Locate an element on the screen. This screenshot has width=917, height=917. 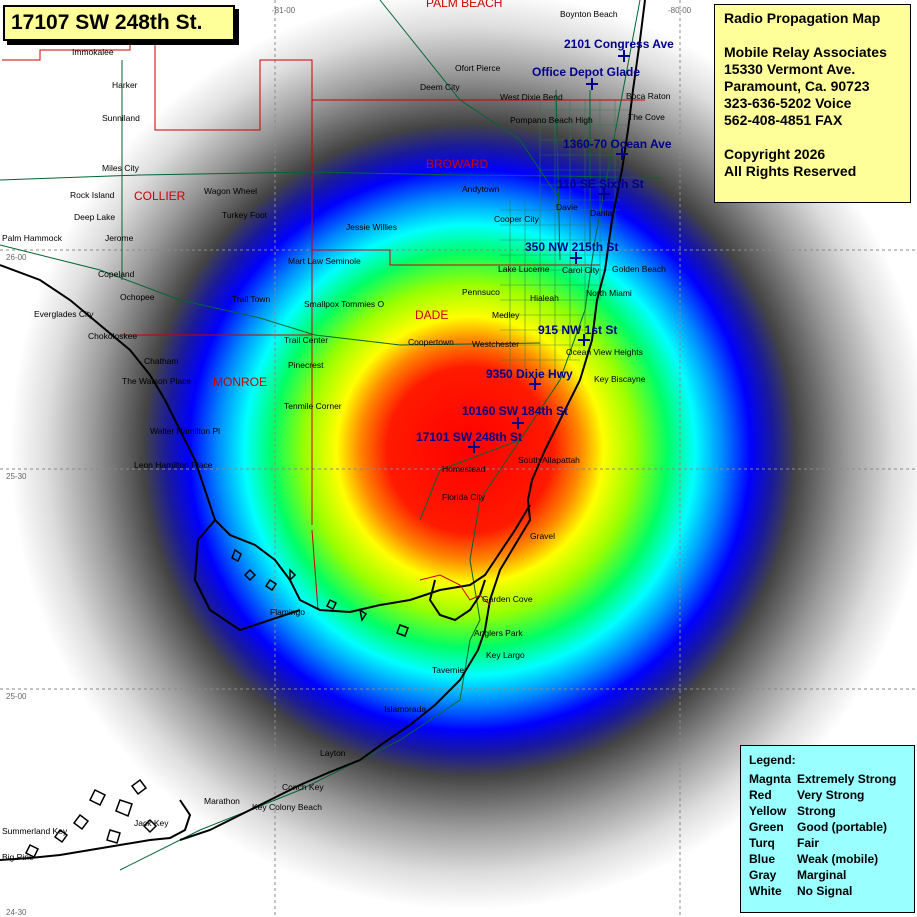
place-label: Boynton Beach is located at coordinates (589, 14).